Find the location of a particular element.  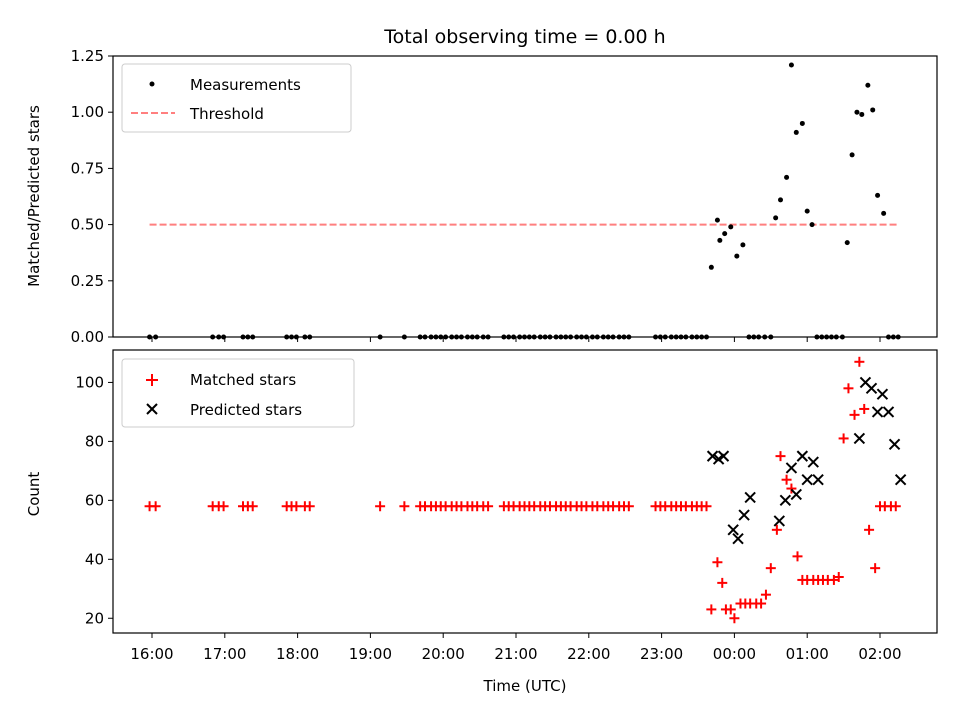

legend-matched-marker is located at coordinates (152, 380).